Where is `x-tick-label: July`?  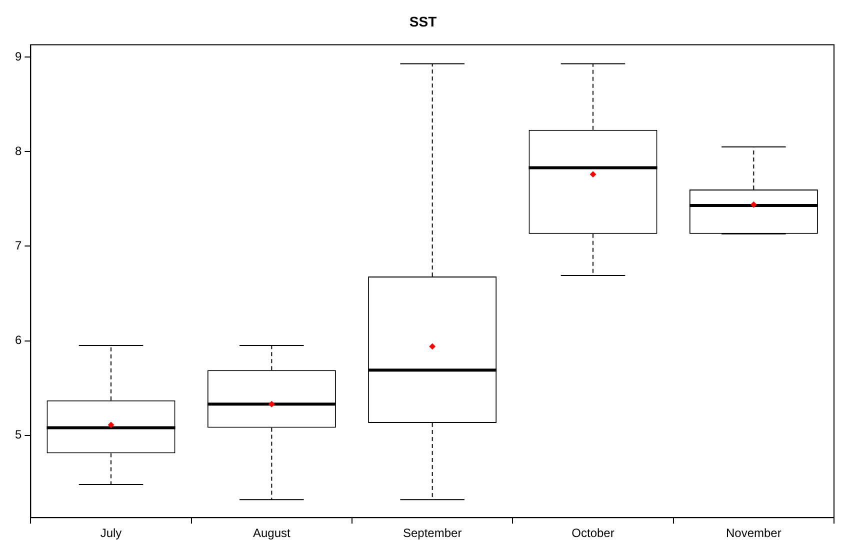 x-tick-label: July is located at coordinates (111, 533).